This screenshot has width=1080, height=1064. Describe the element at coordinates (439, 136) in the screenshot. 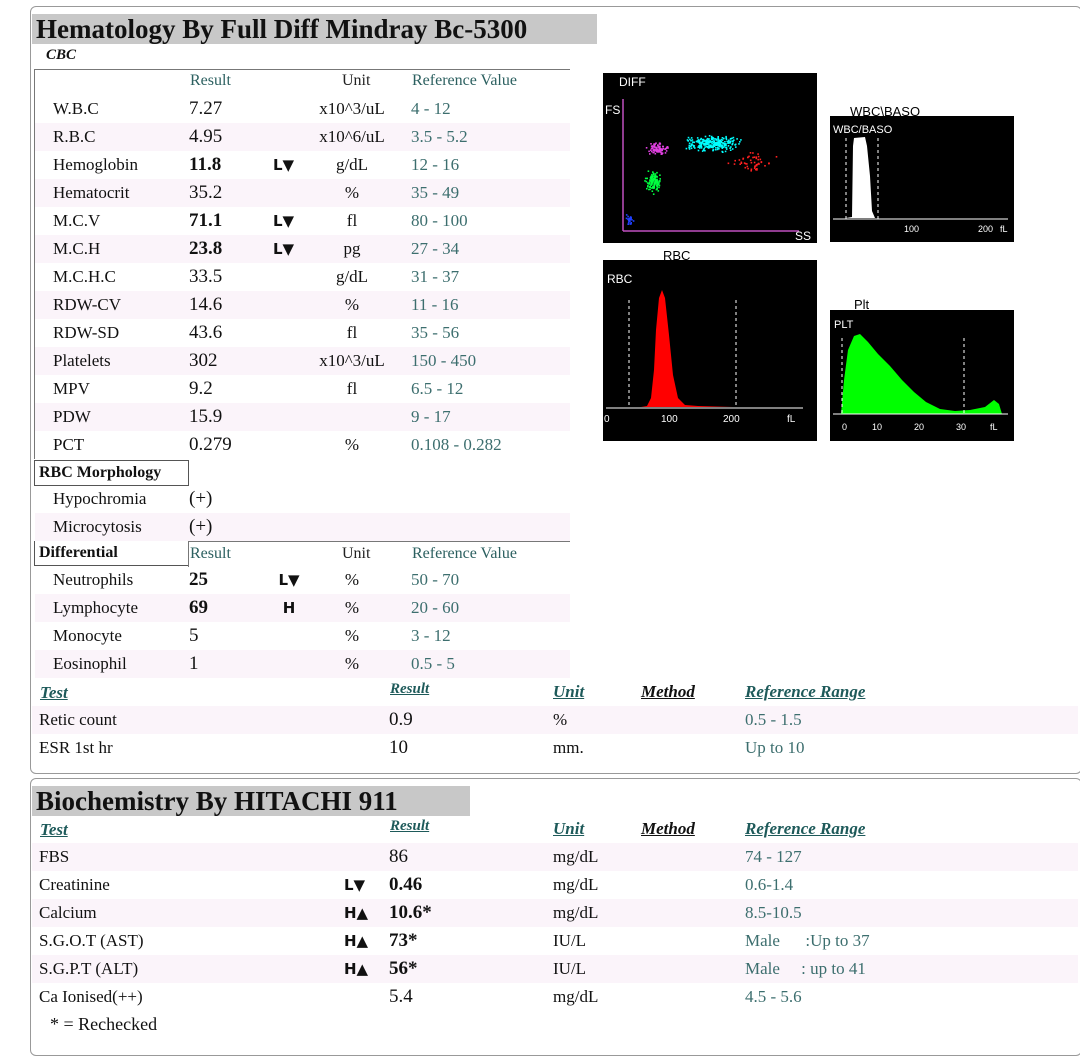

I see `reference-value: 3.5 - 5.2` at that location.